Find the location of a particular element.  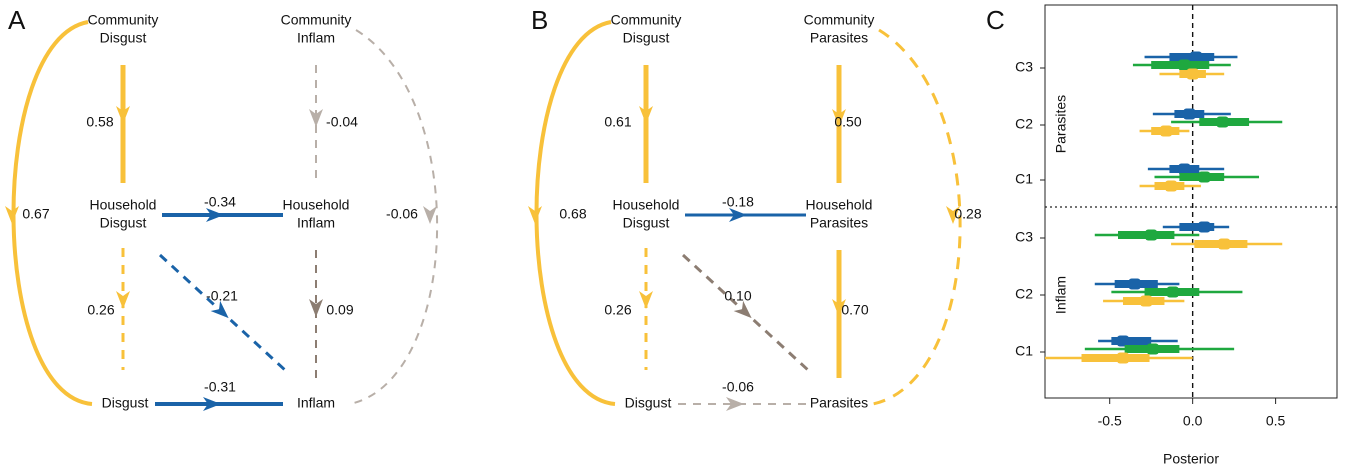

x-axis-title: Posterior is located at coordinates (1191, 459).